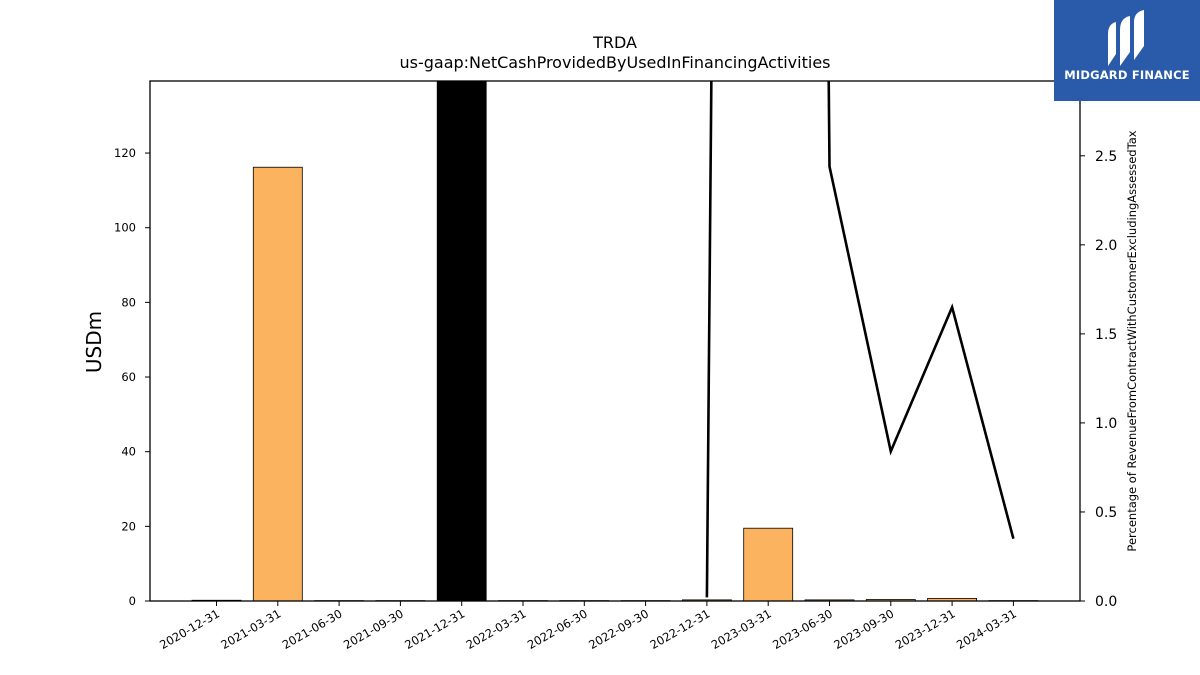 This screenshot has height=675, width=1200. I want to click on x-tick-label: 2021-06-30, so click(312, 629).